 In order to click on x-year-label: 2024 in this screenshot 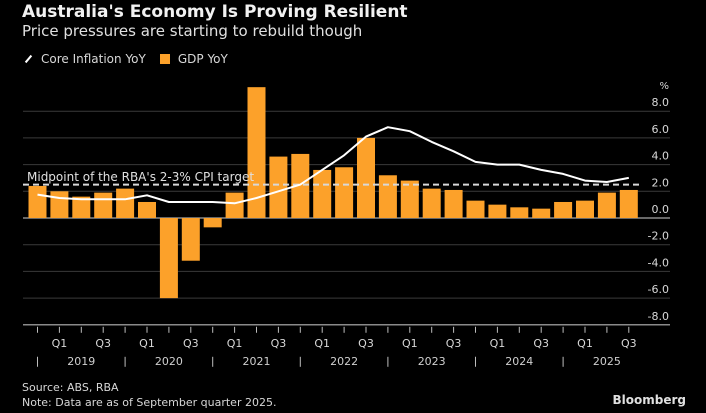, I will do `click(519, 361)`.